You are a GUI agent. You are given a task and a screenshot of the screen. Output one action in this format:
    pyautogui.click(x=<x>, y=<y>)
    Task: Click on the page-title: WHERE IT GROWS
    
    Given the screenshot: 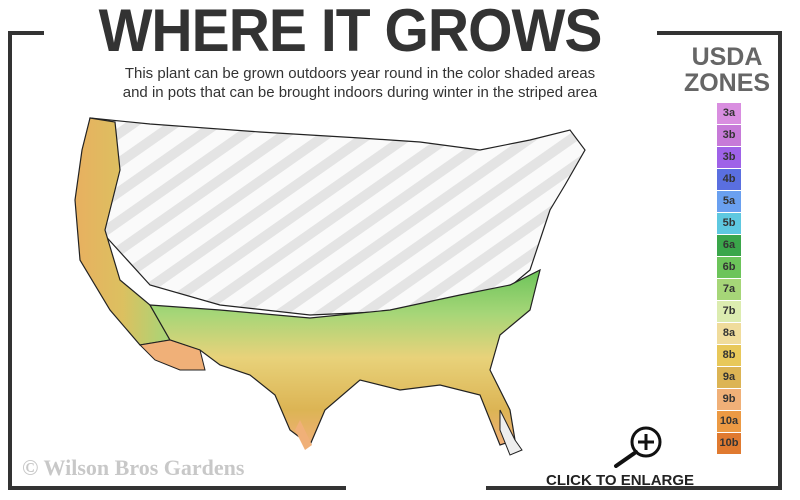 What is the action you would take?
    pyautogui.click(x=350, y=32)
    